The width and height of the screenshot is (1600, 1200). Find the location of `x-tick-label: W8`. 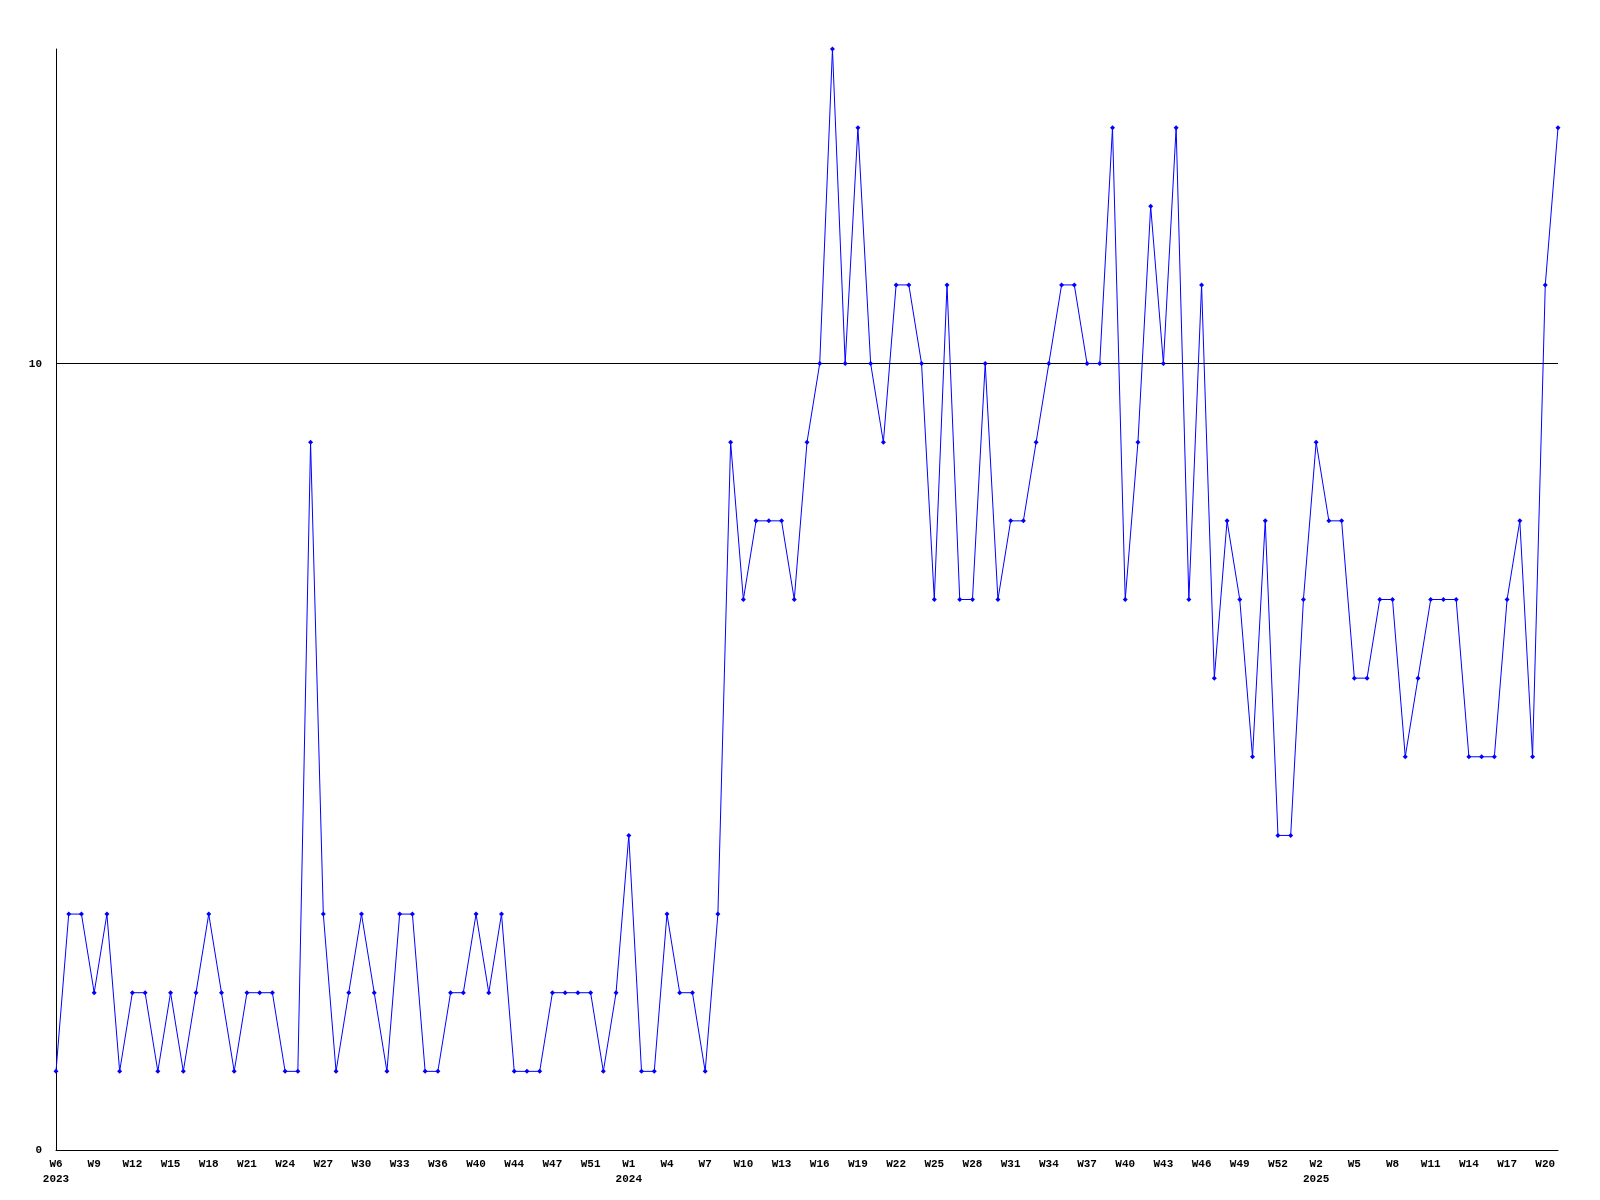

x-tick-label: W8 is located at coordinates (1392, 1163).